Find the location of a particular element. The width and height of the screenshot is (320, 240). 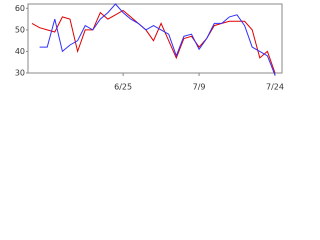

x-tick-label: 6/25 is located at coordinates (123, 87).